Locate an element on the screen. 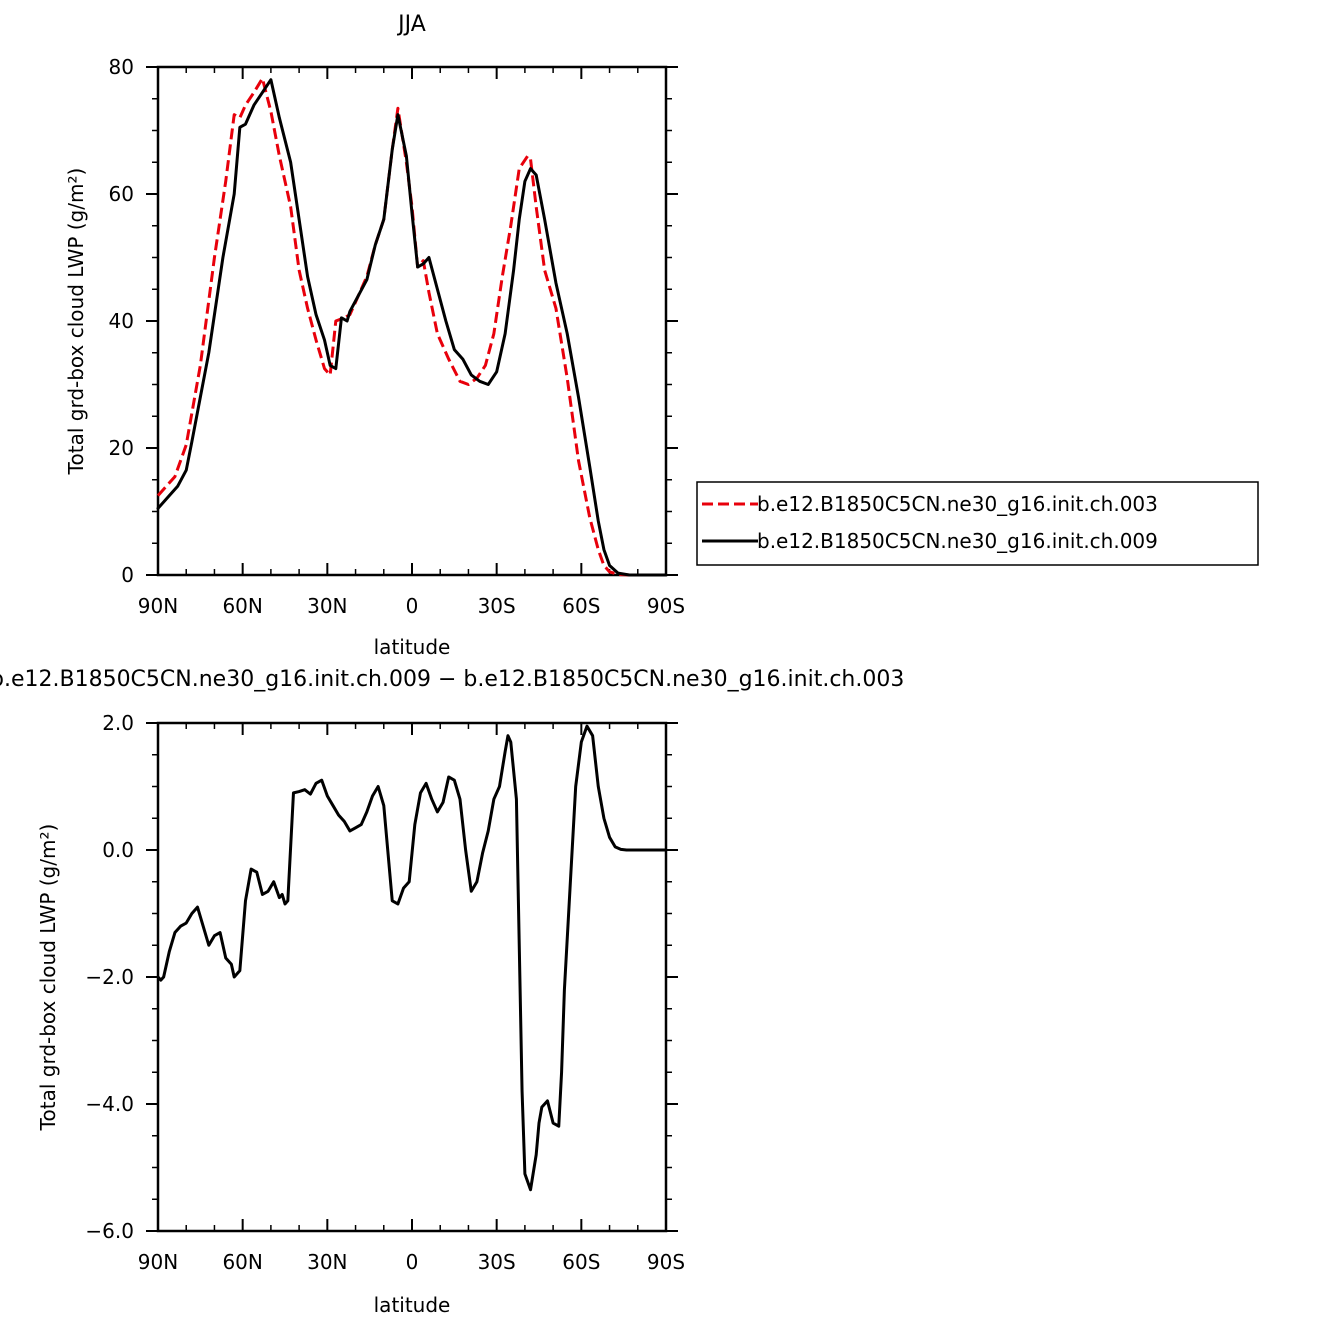  bottom-x-tick-label: 60N is located at coordinates (242, 1262).